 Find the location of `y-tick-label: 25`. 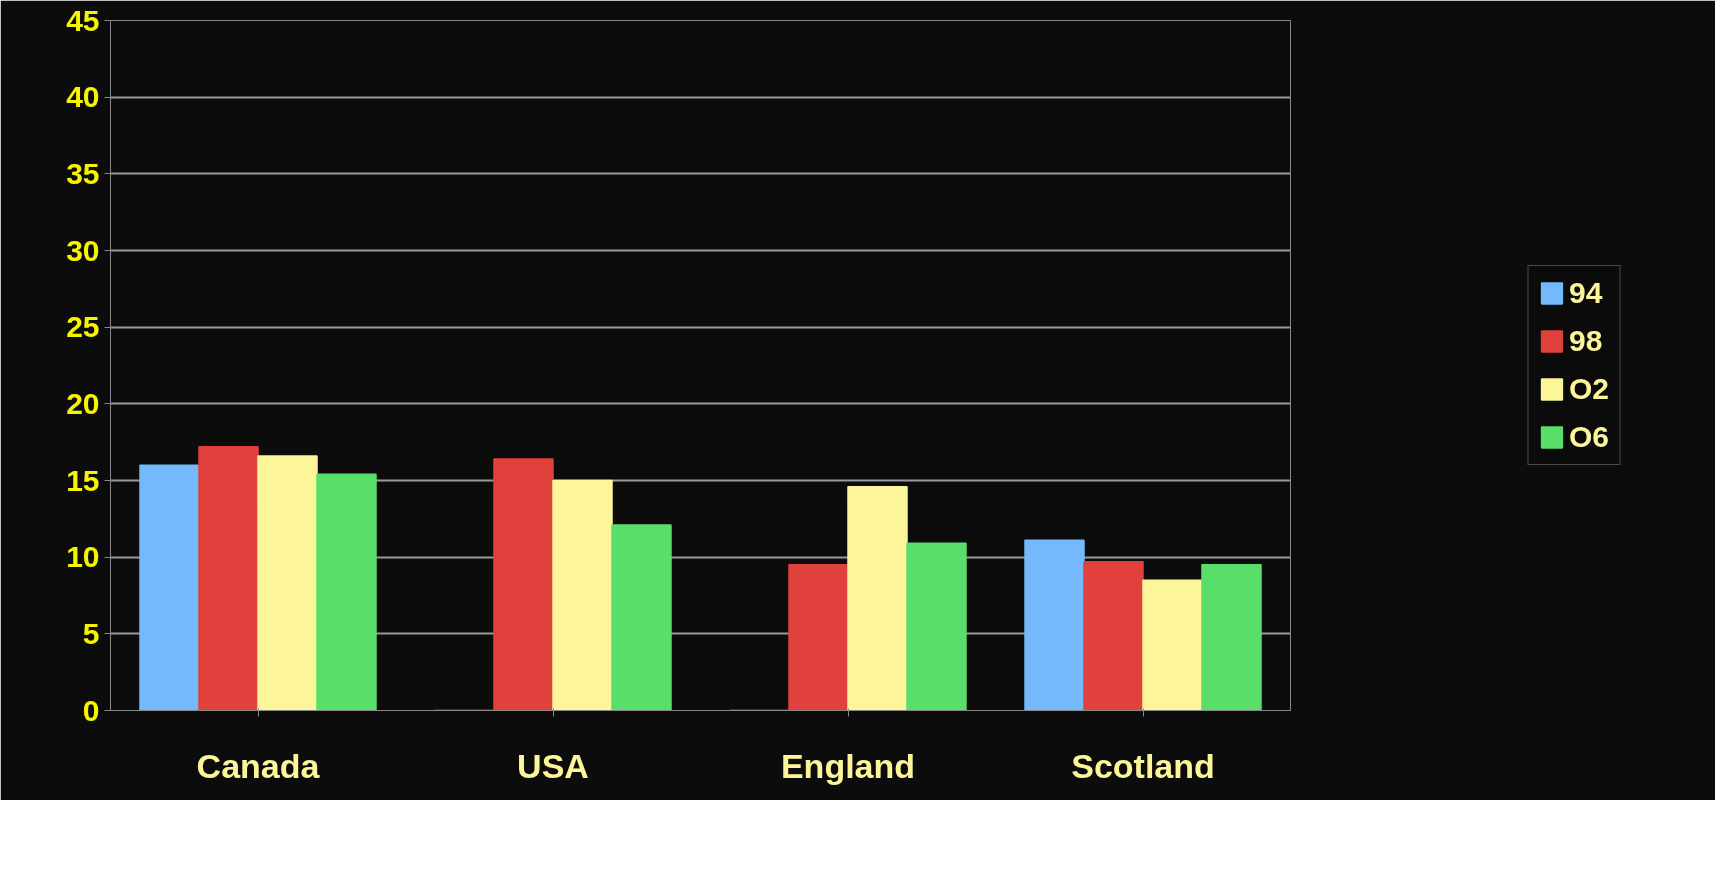

y-tick-label: 25 is located at coordinates (83, 327).